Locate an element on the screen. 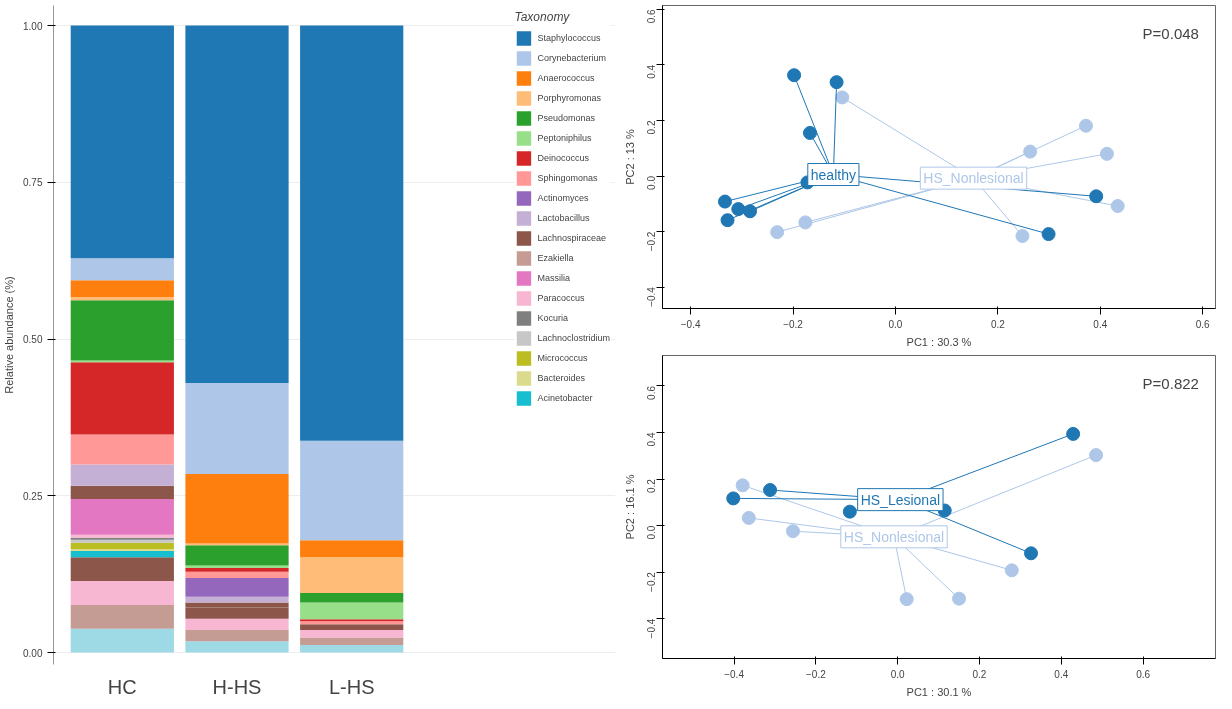 Image resolution: width=1232 pixels, height=709 pixels. legend-label: Acinetobacter is located at coordinates (565, 398).